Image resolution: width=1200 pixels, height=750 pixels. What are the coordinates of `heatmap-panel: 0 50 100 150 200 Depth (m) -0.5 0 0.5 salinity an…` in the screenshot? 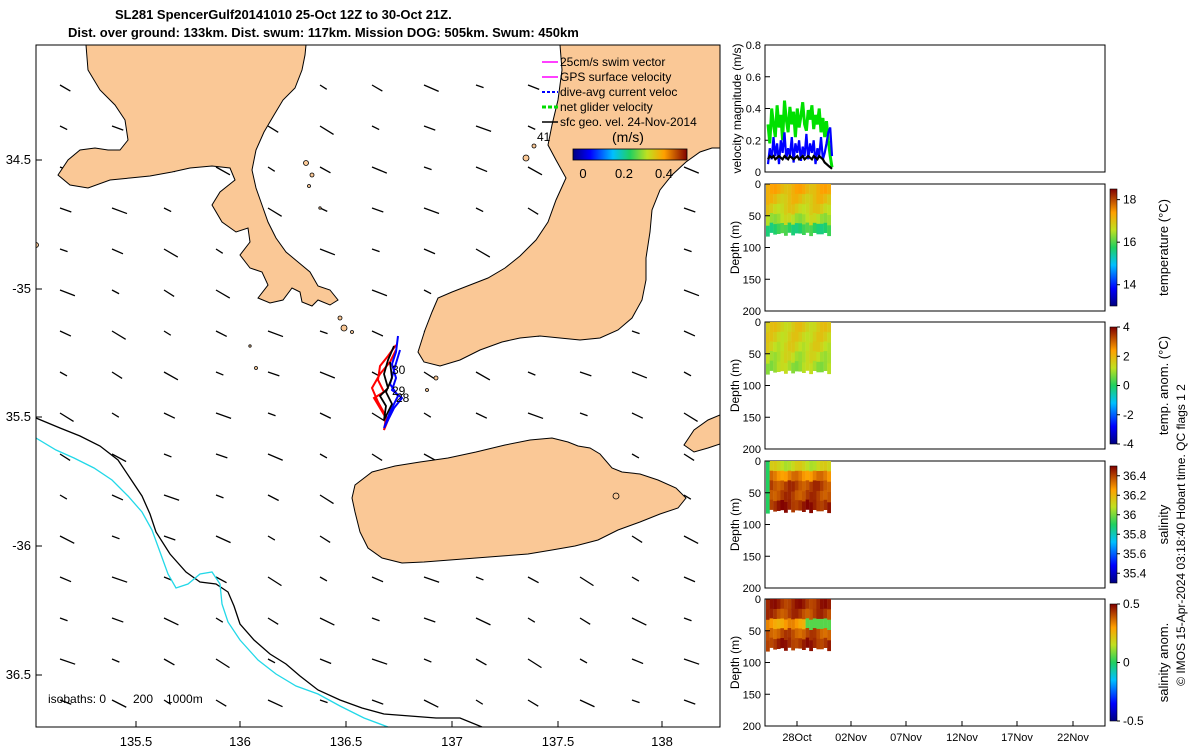 It's located at (949, 663).